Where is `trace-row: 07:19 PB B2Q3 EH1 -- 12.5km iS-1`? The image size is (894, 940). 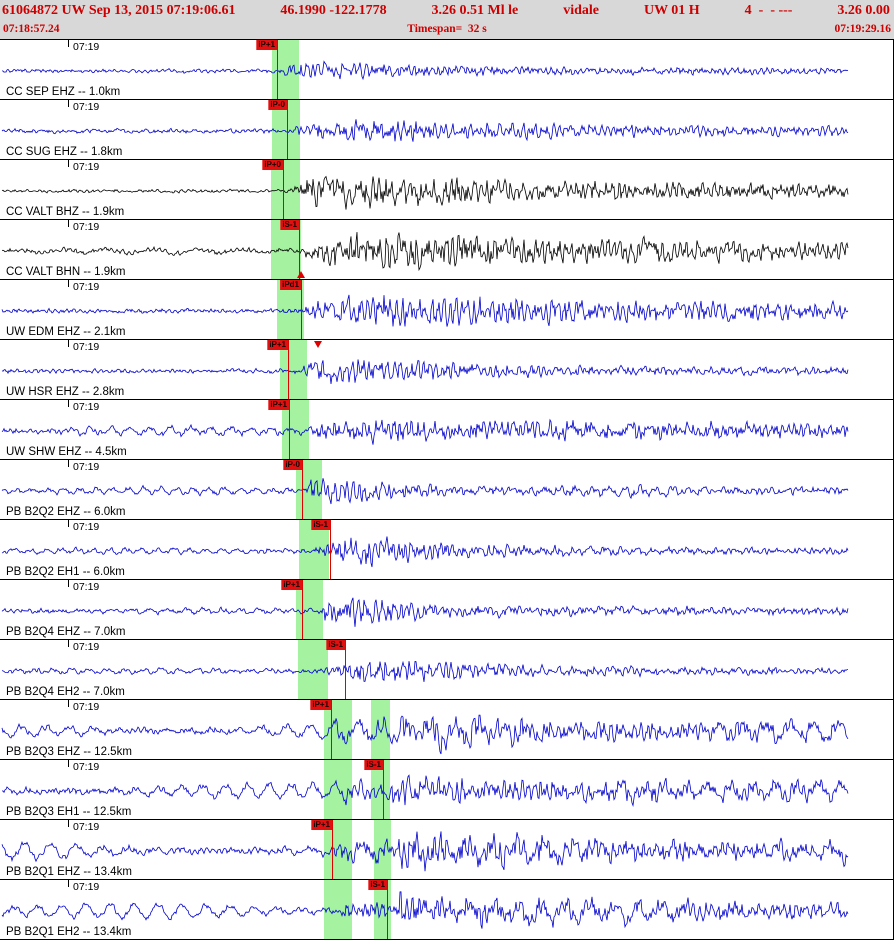 trace-row: 07:19 PB B2Q3 EH1 -- 12.5km iS-1 is located at coordinates (447, 790).